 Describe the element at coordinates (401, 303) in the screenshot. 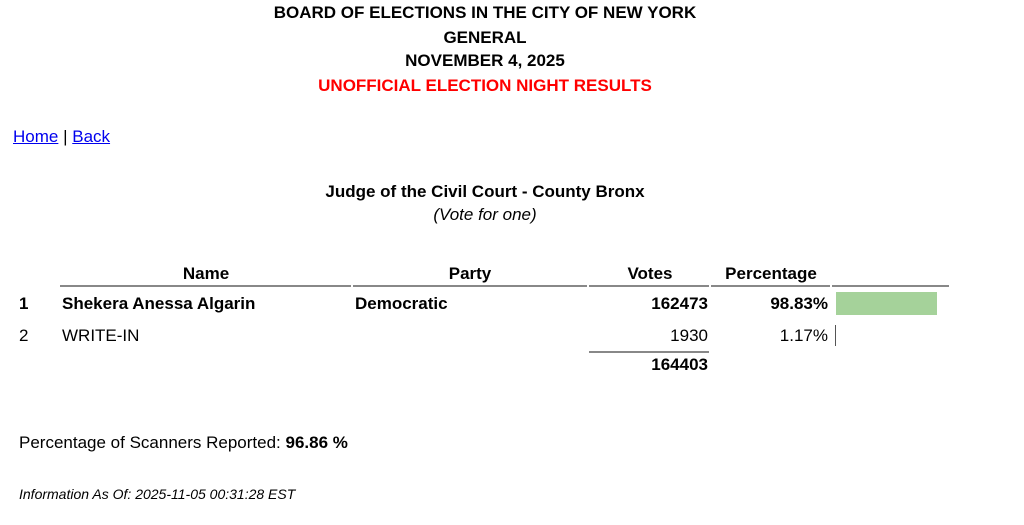

I see `party: Democratic` at that location.